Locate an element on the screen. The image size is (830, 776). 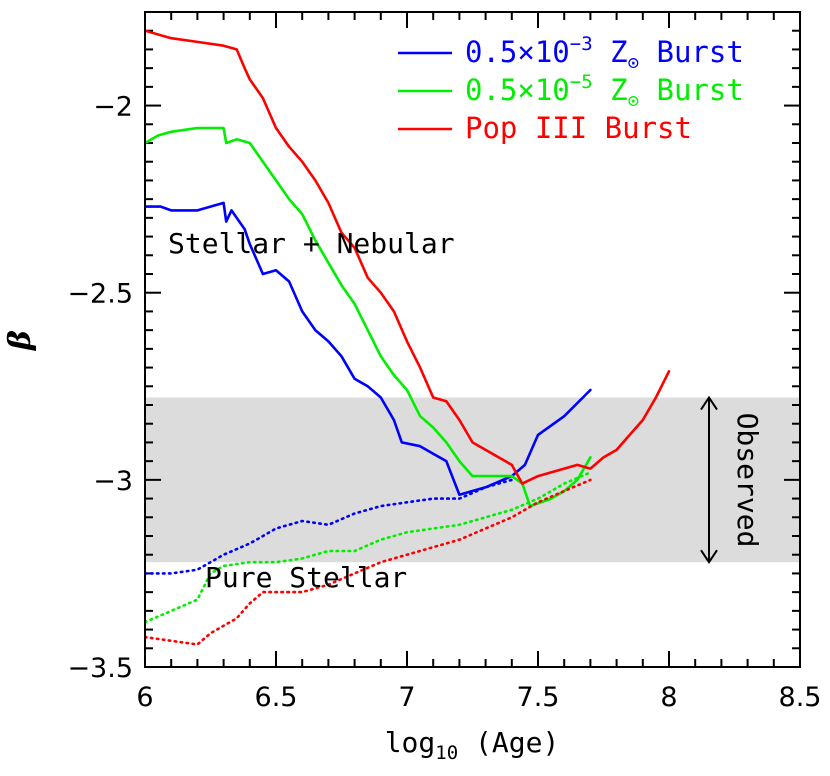
x-tick-label: 6.5 is located at coordinates (276, 697).